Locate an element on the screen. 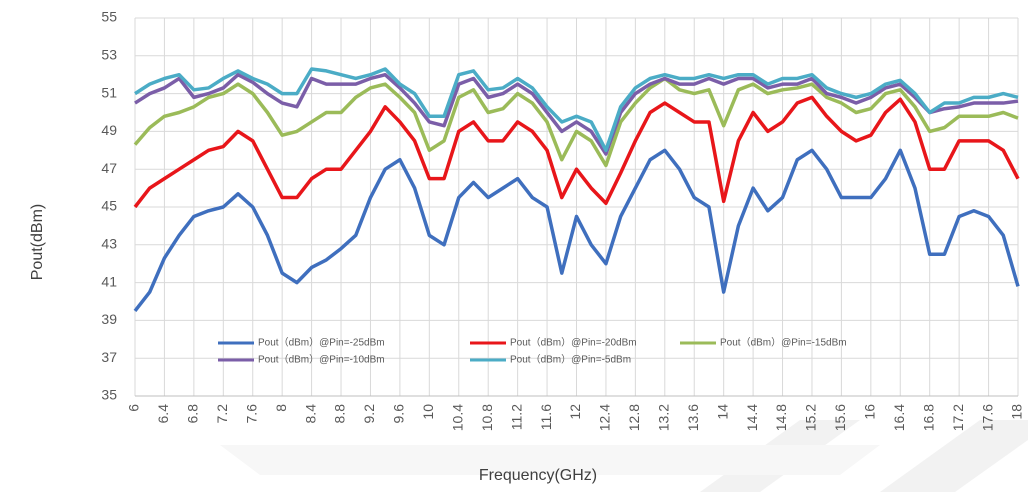 The image size is (1028, 492). legend-label: Pout（dBm）@Pin=-15dBm is located at coordinates (783, 343).